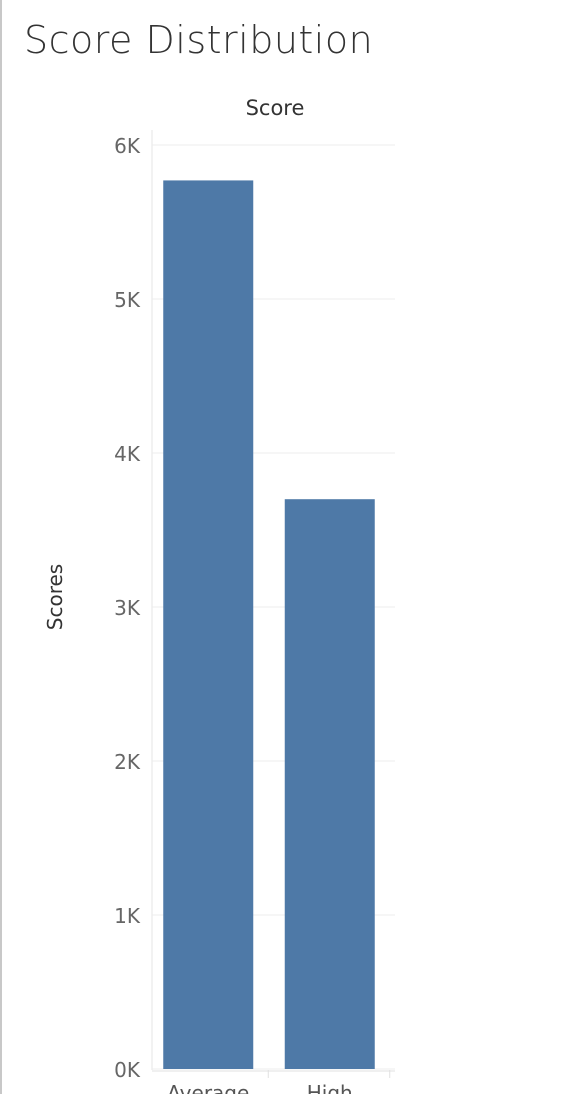 The width and height of the screenshot is (566, 1094). Describe the element at coordinates (127, 1070) in the screenshot. I see `y-tick-label: 0K` at that location.